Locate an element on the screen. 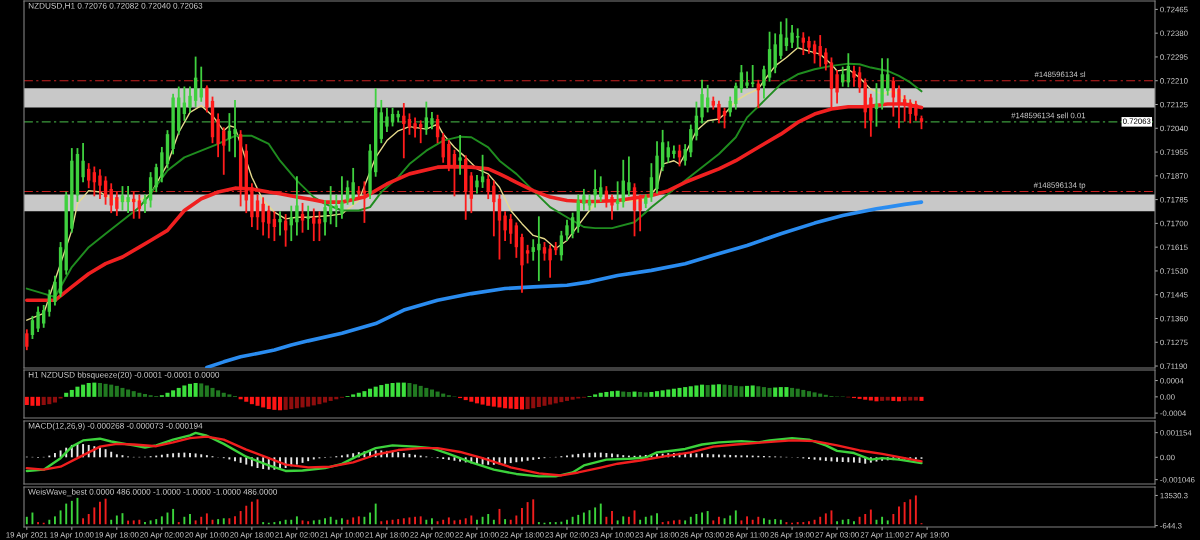  chart-title: MACD(12,26,9) -0.000268 -0.000073 -0.000194 is located at coordinates (115, 426).